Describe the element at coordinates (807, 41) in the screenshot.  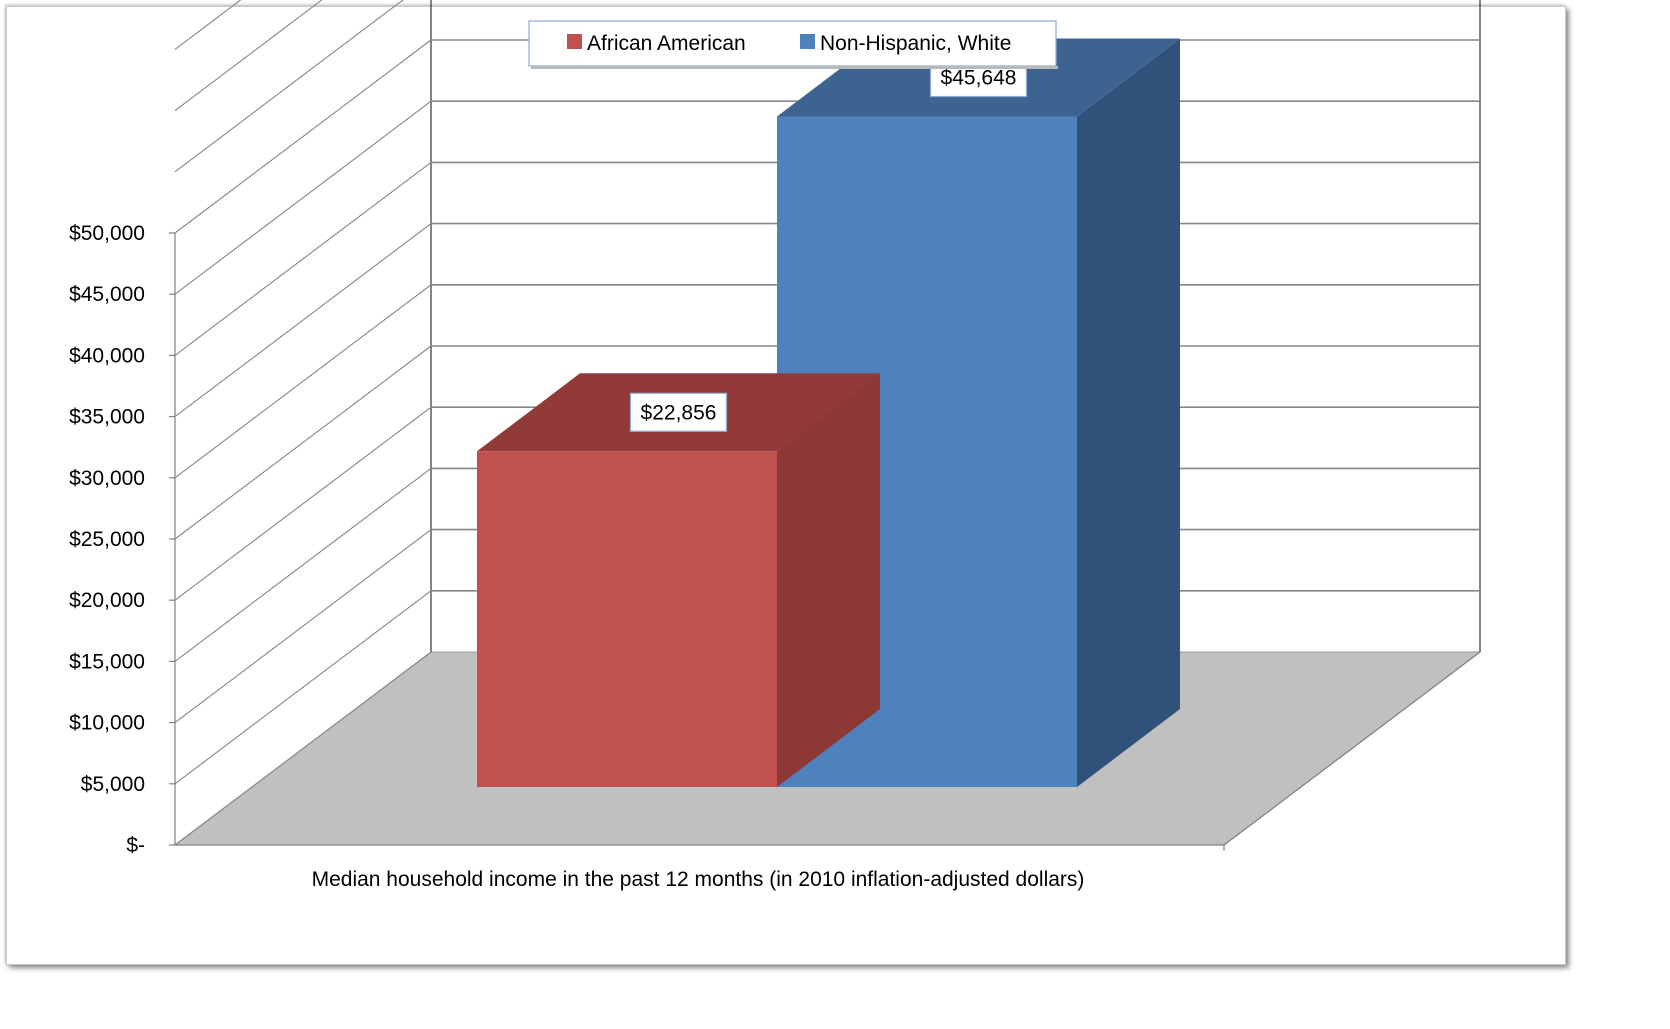
I see `legend-swatch-non-hispanic-white` at that location.